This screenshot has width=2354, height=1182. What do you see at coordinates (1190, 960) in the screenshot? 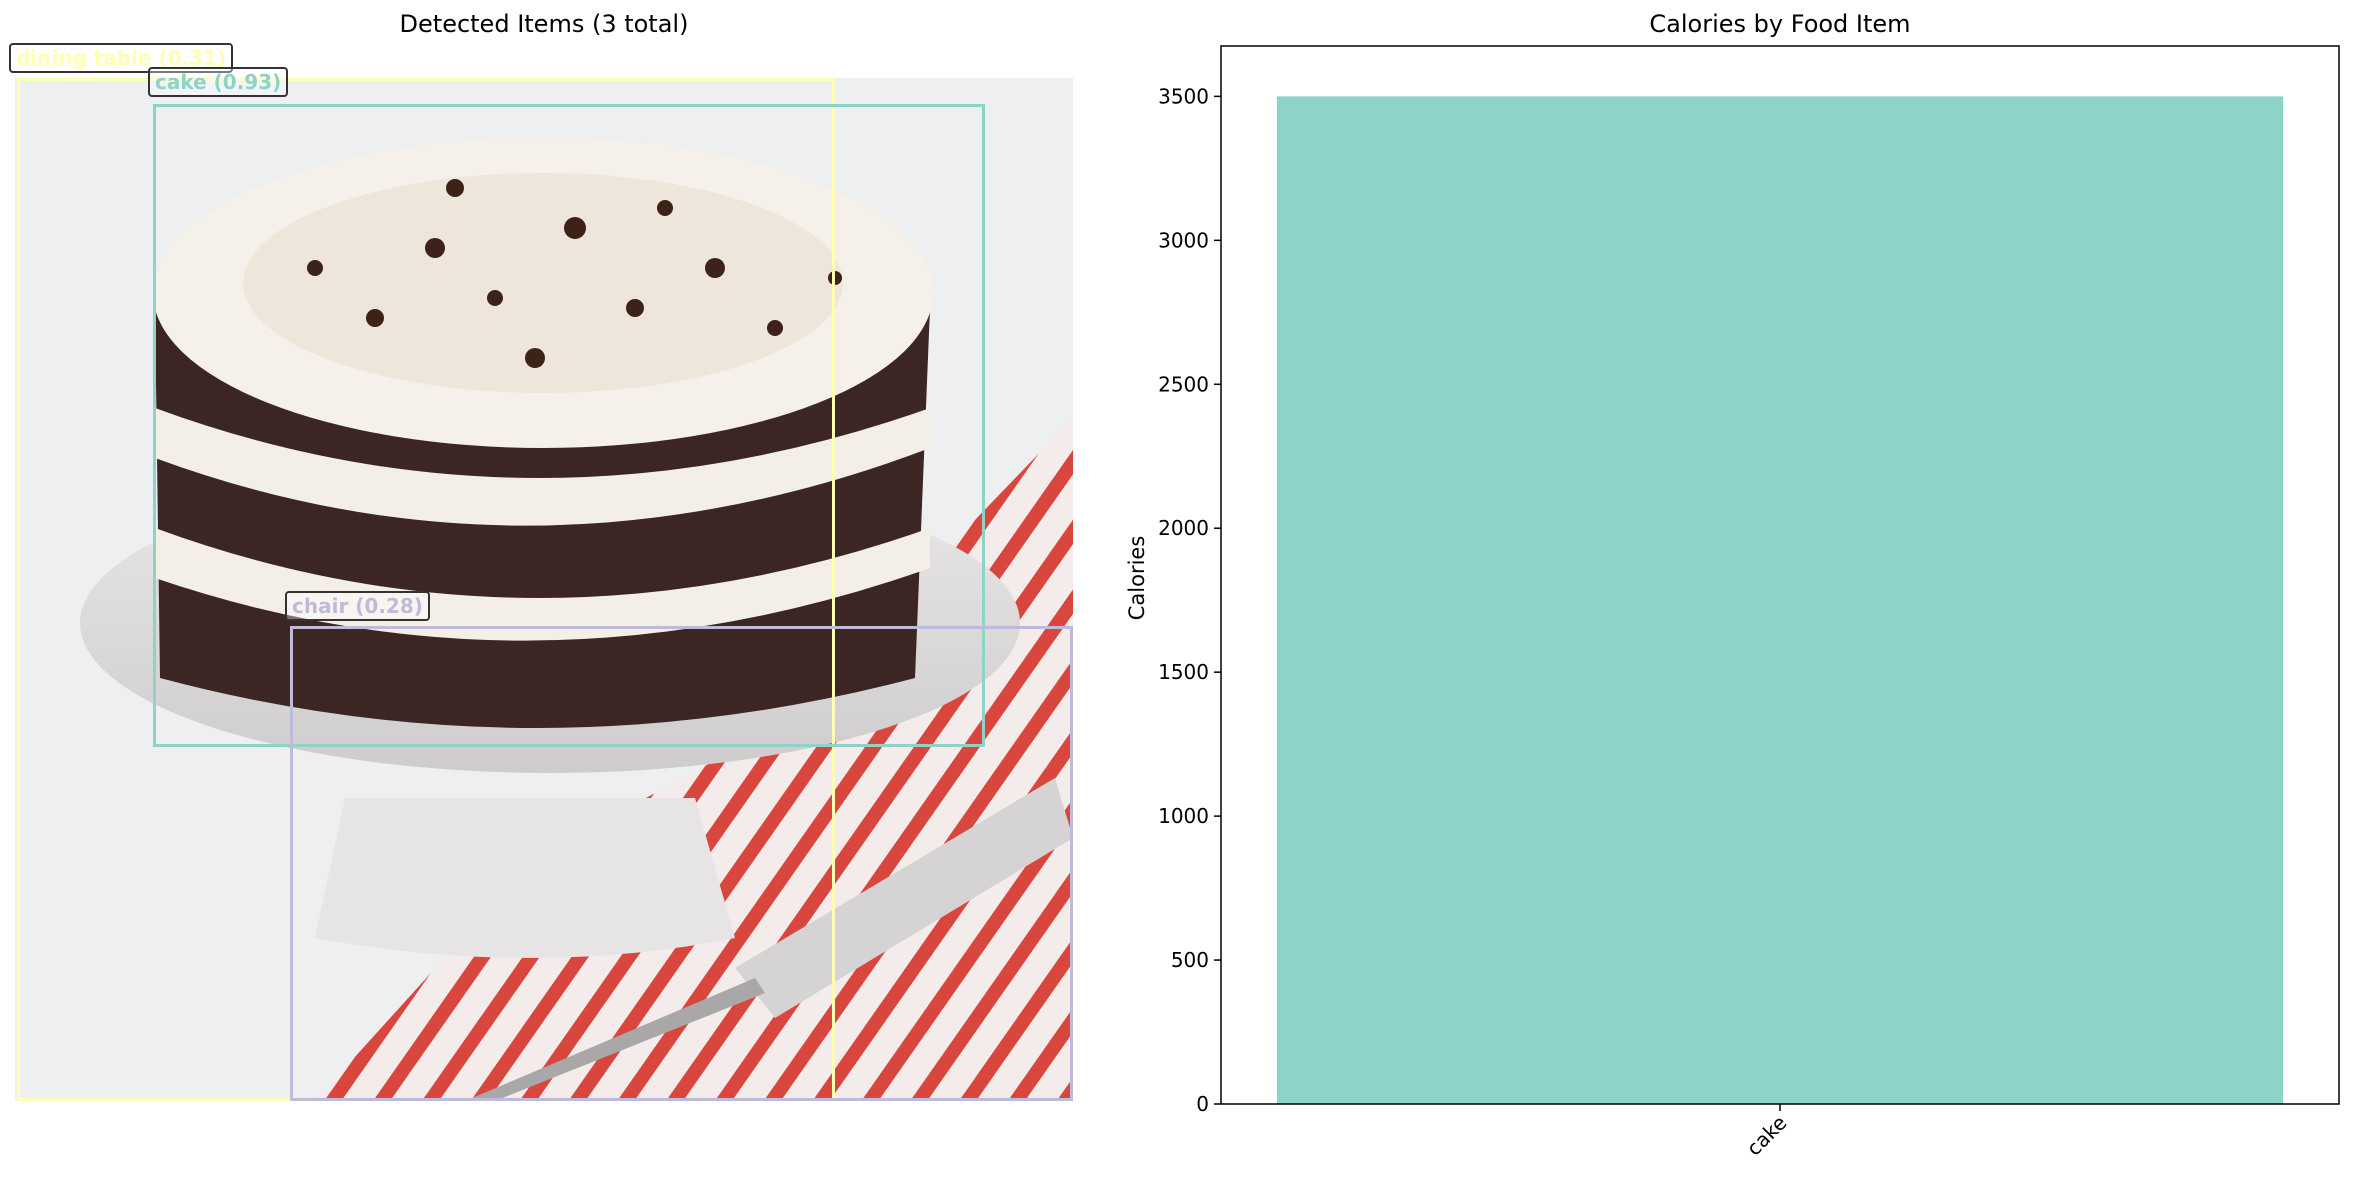
I see `y-tick-label-500: 500` at bounding box center [1190, 960].